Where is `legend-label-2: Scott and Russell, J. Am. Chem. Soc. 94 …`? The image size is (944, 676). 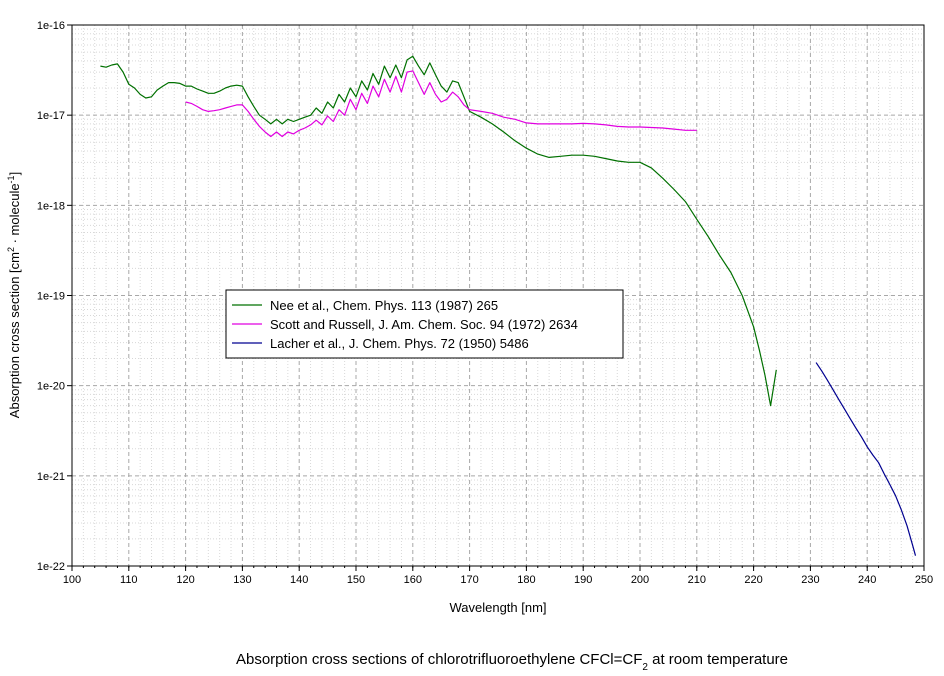 legend-label-2: Scott and Russell, J. Am. Chem. Soc. 94 … is located at coordinates (424, 324).